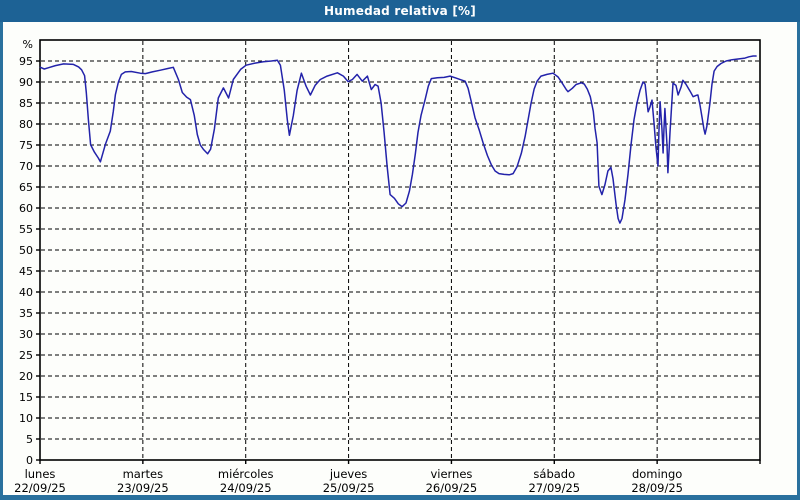  Describe the element at coordinates (246, 474) in the screenshot. I see `x-day-label: miércoles` at that location.